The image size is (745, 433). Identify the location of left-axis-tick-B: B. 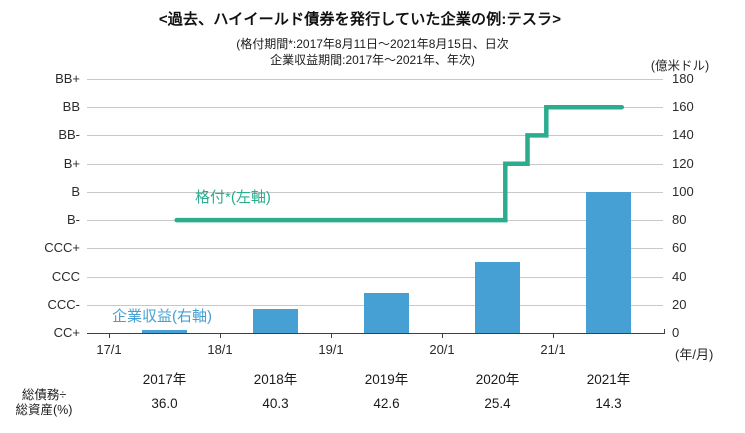
(75, 191).